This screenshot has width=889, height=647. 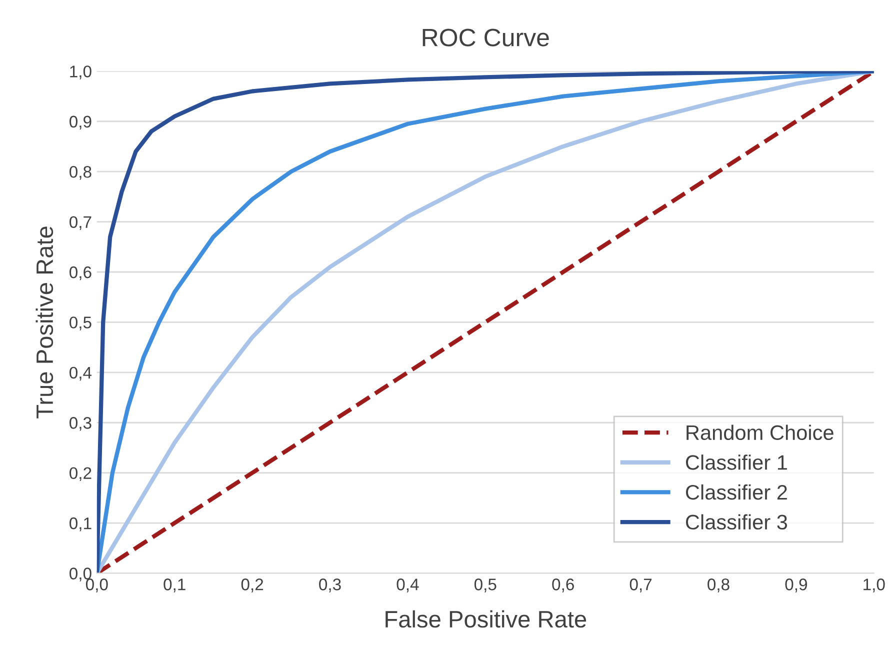 What do you see at coordinates (736, 462) in the screenshot?
I see `legend-label: Classifier 1` at bounding box center [736, 462].